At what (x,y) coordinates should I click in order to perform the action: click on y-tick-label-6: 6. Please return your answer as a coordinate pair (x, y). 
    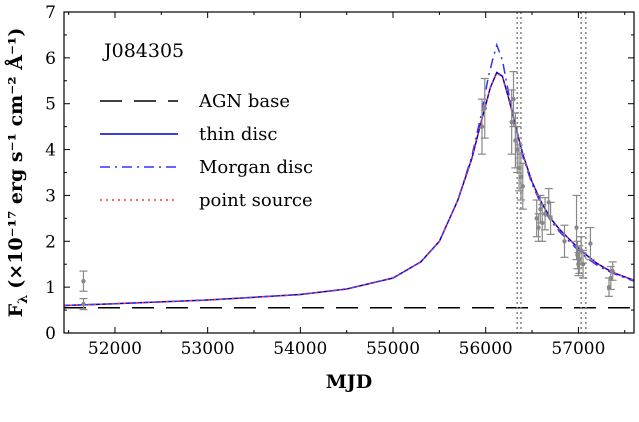
    Looking at the image, I should click on (50, 59).